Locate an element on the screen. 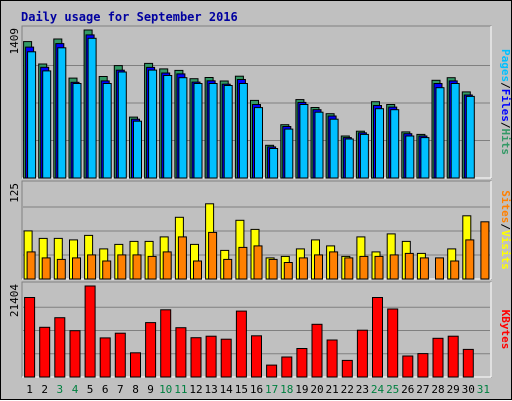 The width and height of the screenshot is (512, 401). day-label-8: 8 is located at coordinates (135, 389).